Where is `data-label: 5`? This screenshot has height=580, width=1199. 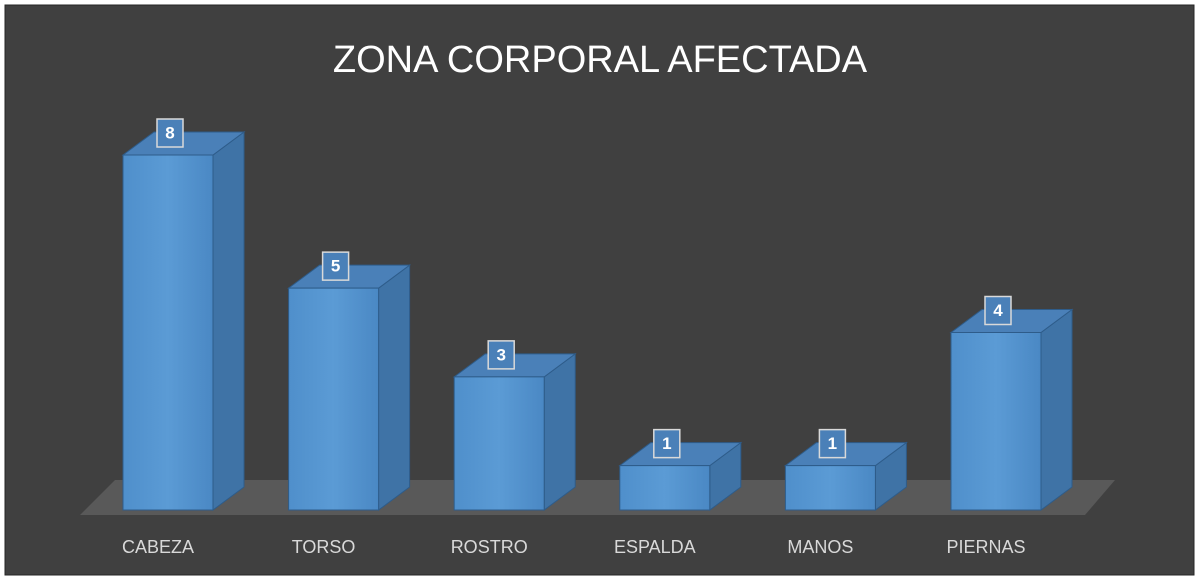
data-label: 5 is located at coordinates (335, 266).